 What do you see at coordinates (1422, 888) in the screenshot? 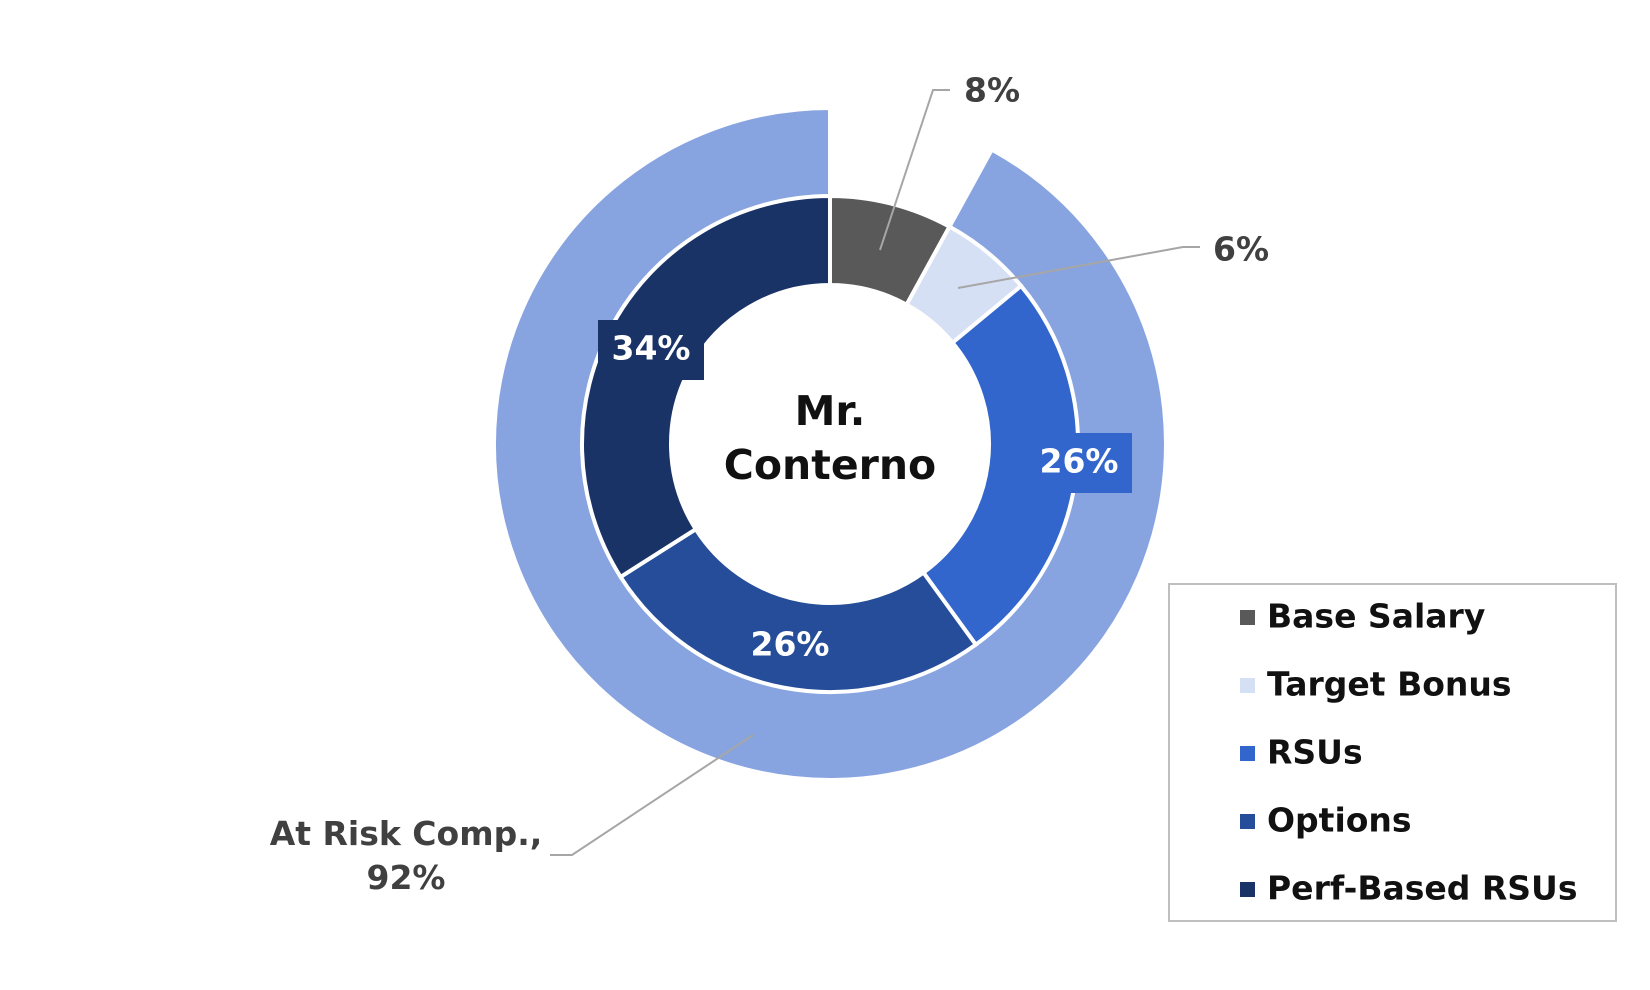
I see `legend-label: Perf-Based RSUs` at bounding box center [1422, 888].